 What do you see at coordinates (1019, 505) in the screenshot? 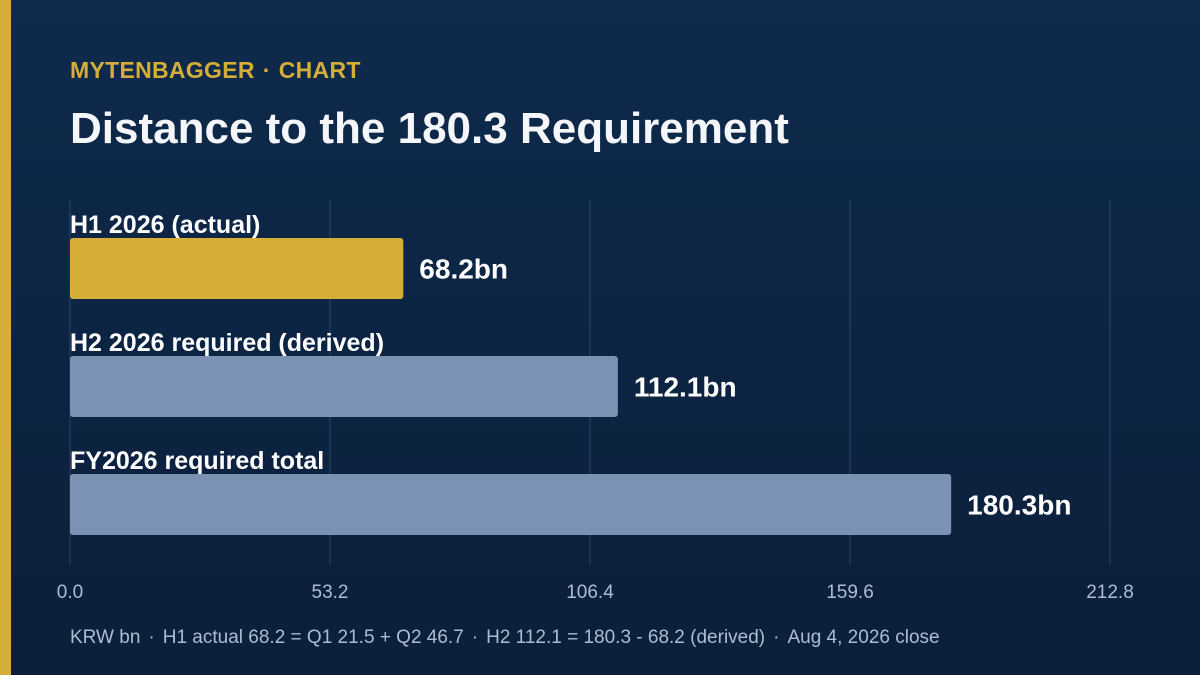
I see `value-label: 180.3bn` at bounding box center [1019, 505].